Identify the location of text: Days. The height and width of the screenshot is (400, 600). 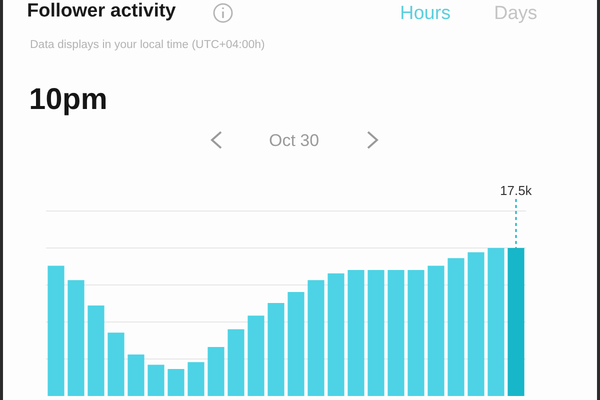
(516, 13).